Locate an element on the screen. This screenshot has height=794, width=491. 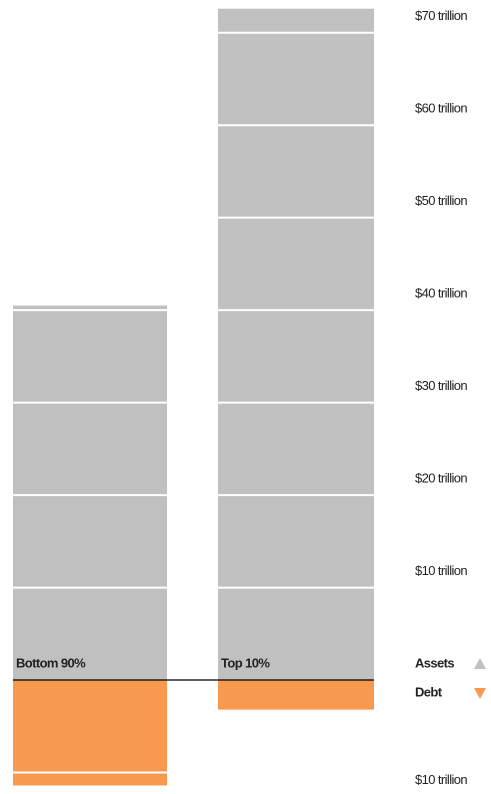
y-tick-label: $60 trillion is located at coordinates (441, 108).